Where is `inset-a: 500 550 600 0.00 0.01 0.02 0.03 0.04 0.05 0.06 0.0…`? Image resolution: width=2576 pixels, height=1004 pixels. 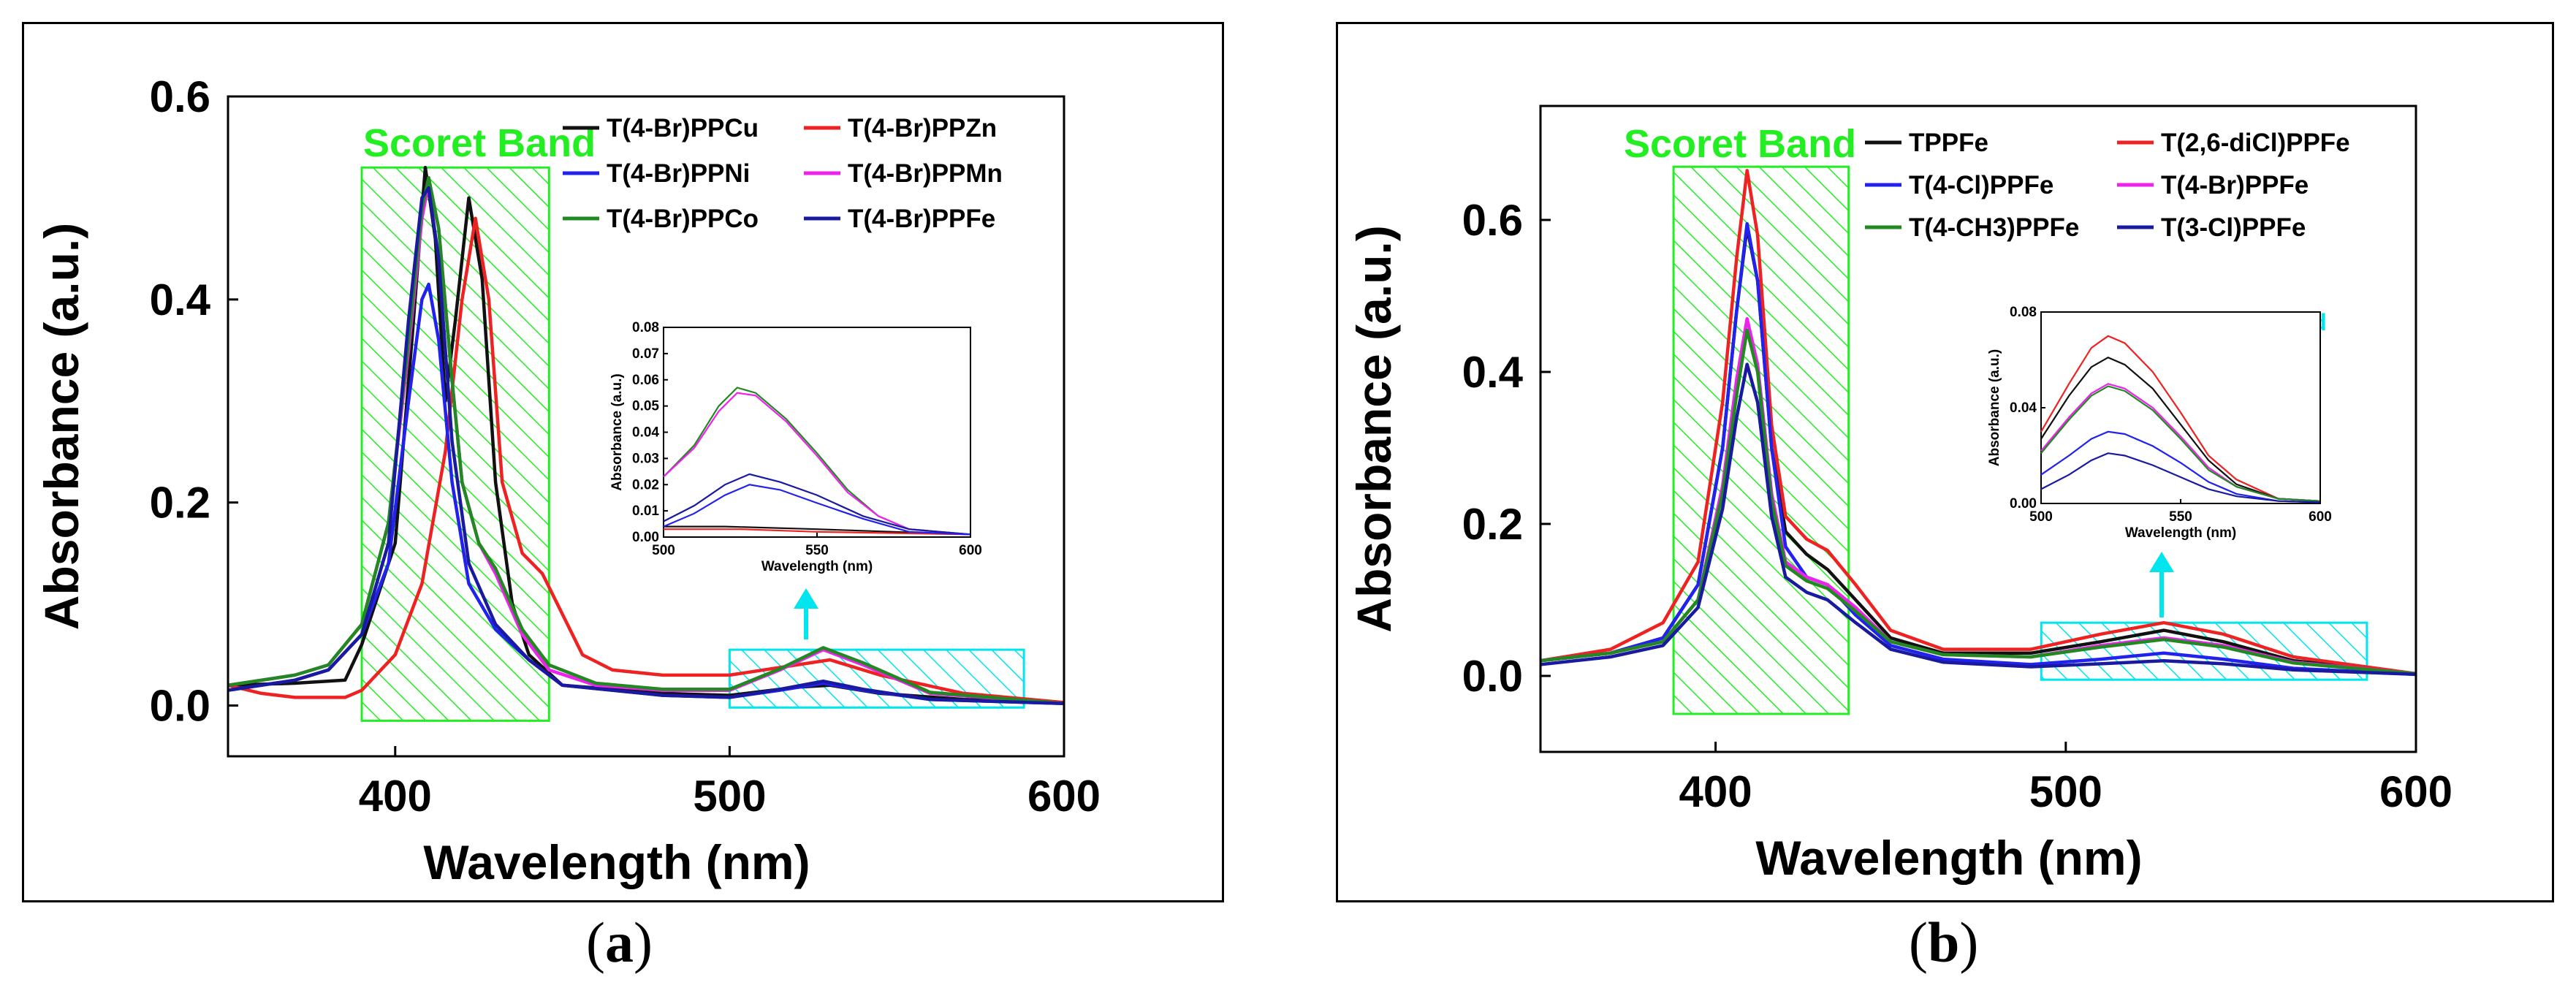
inset-a: 500 550 600 0.00 0.01 0.02 0.03 0.04 0.05 0.06 0.0… is located at coordinates (795, 447).